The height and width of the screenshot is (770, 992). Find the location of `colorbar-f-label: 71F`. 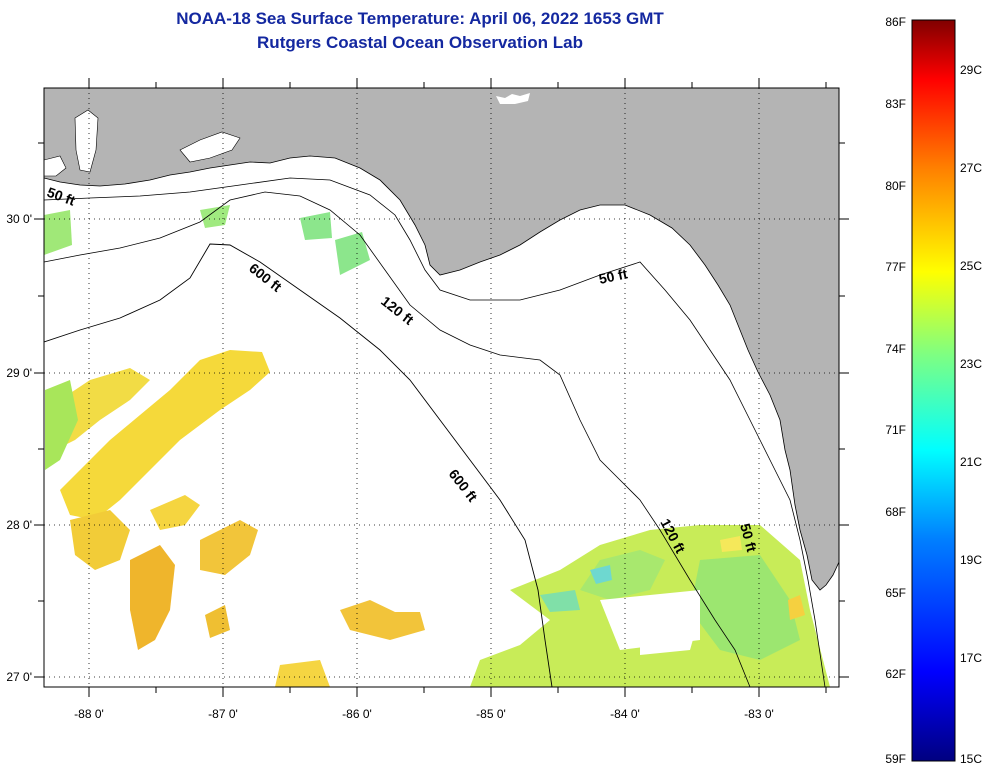

colorbar-f-label: 71F is located at coordinates (895, 430).